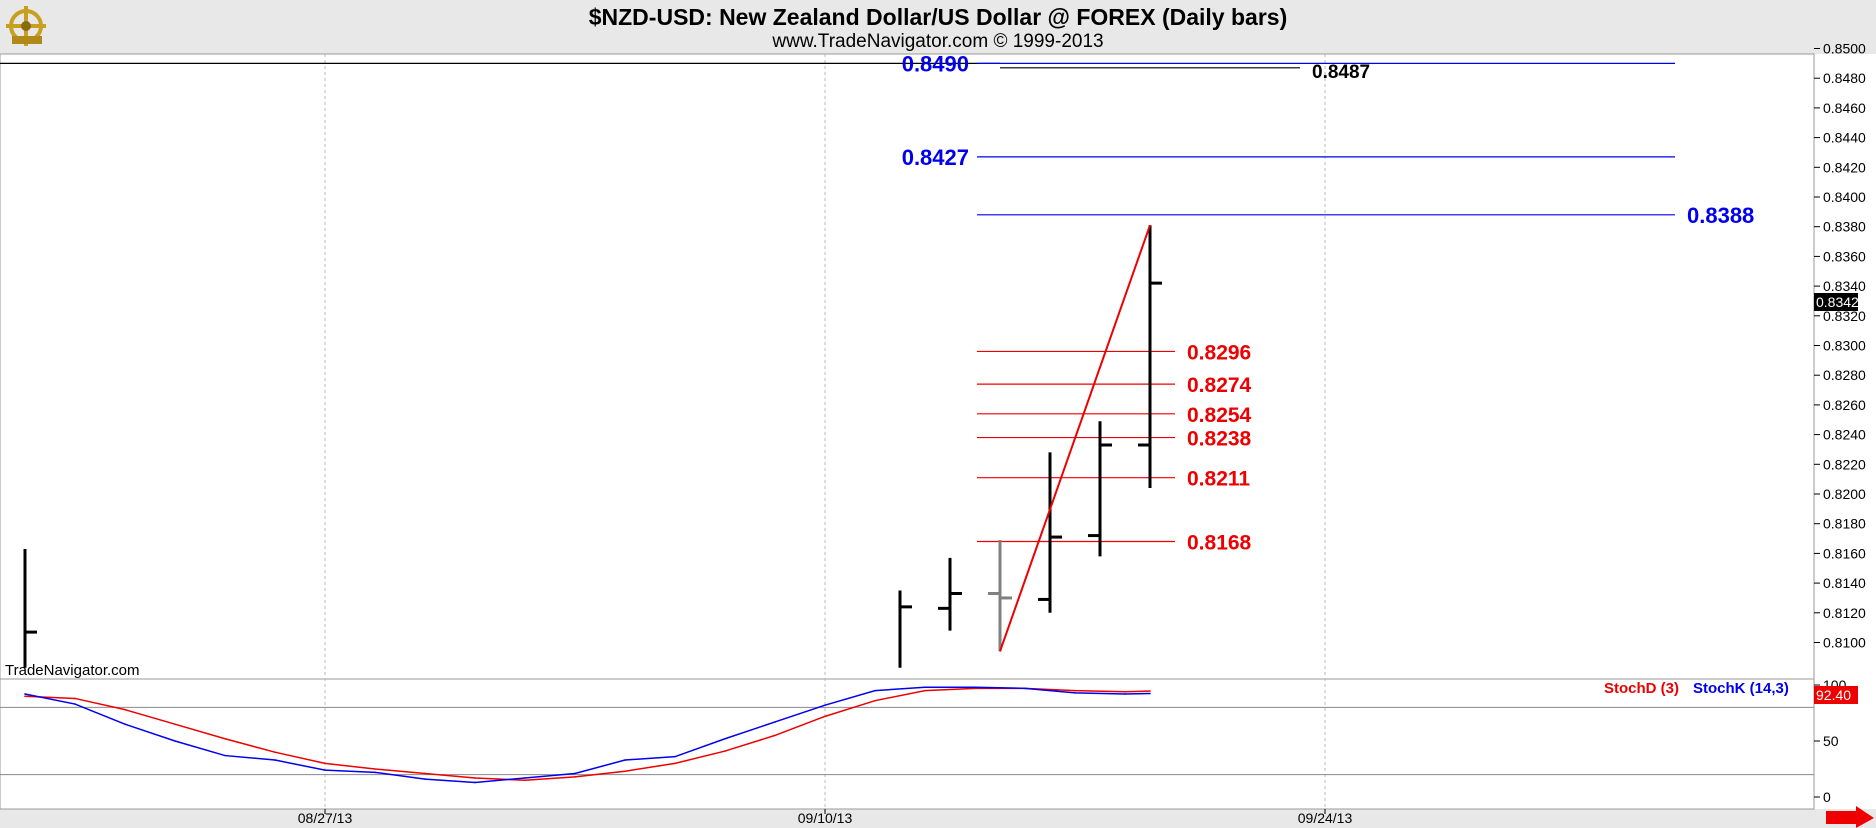 The width and height of the screenshot is (1876, 828). What do you see at coordinates (1741, 688) in the screenshot?
I see `legend-stochk: StochK (14,3)` at bounding box center [1741, 688].